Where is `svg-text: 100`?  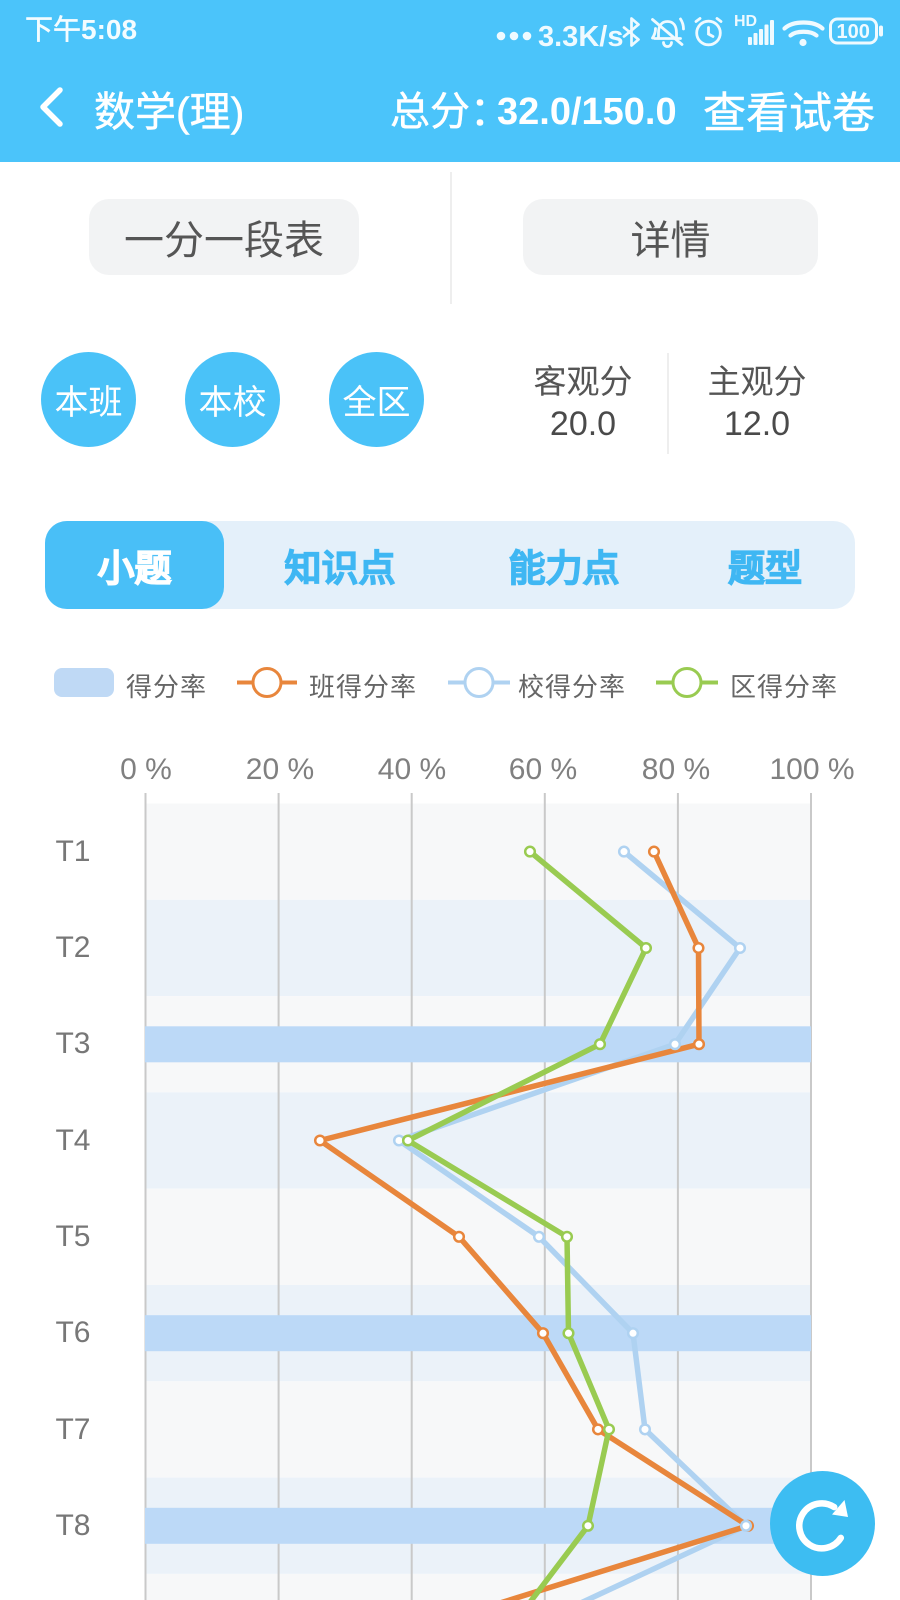
svg-text: 100 is located at coordinates (853, 32).